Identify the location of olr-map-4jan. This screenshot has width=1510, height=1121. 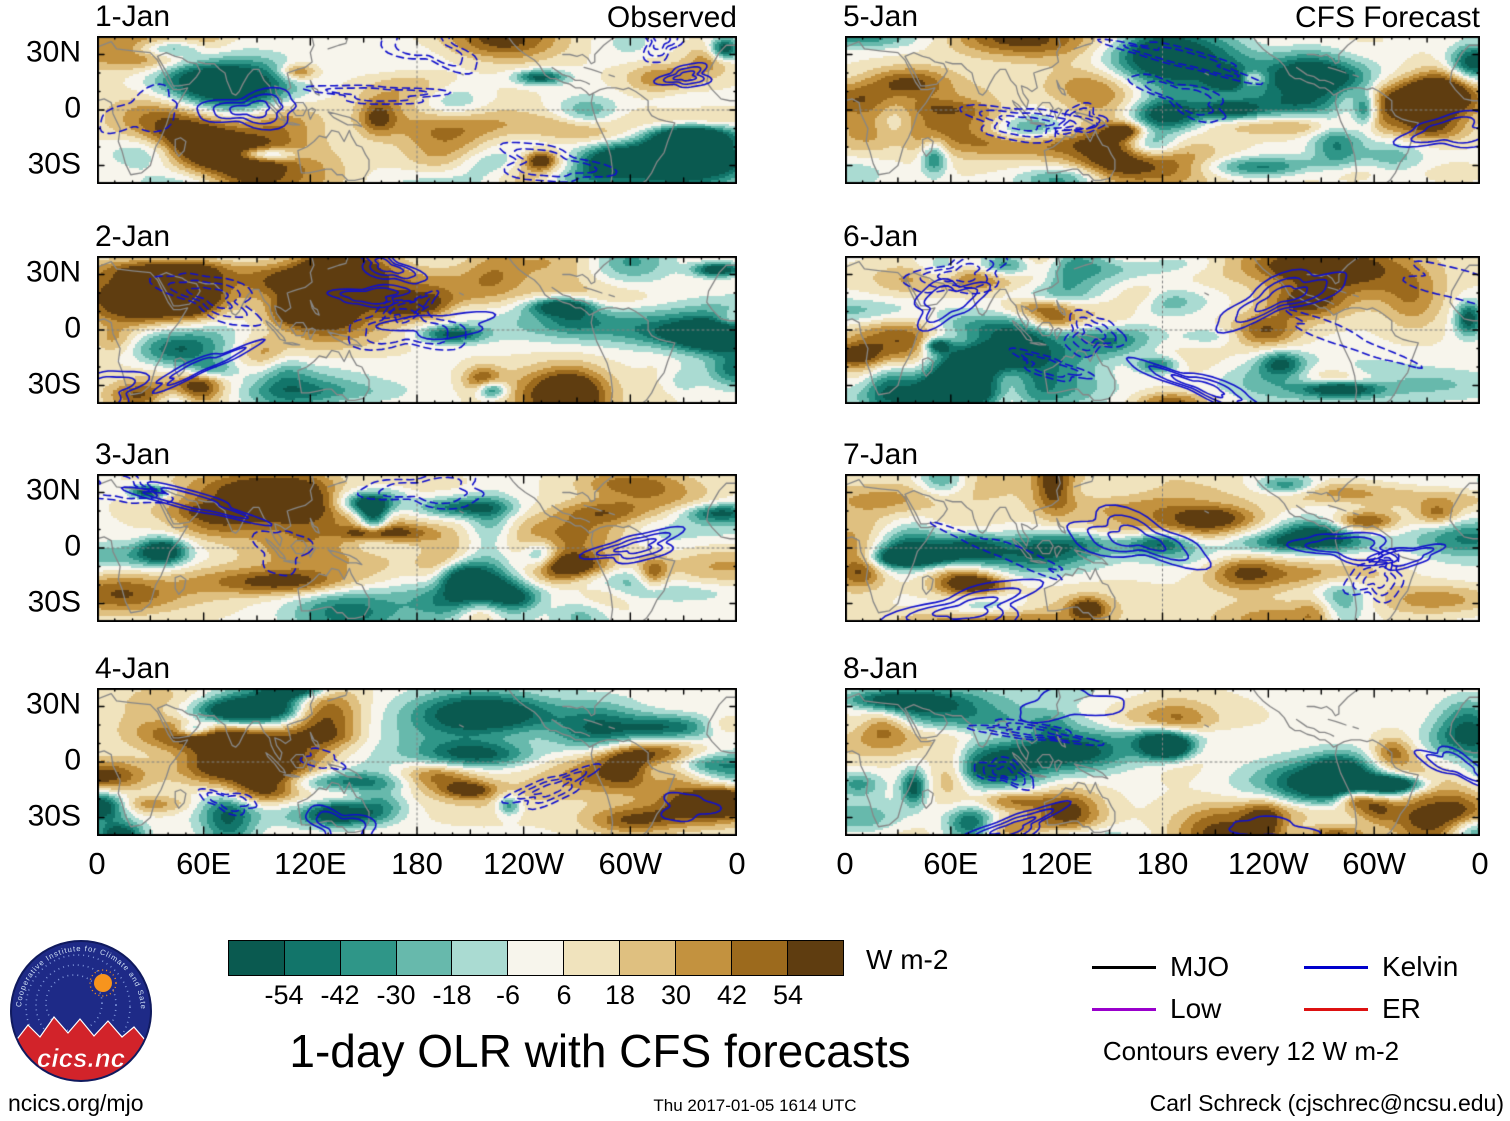
(417, 762).